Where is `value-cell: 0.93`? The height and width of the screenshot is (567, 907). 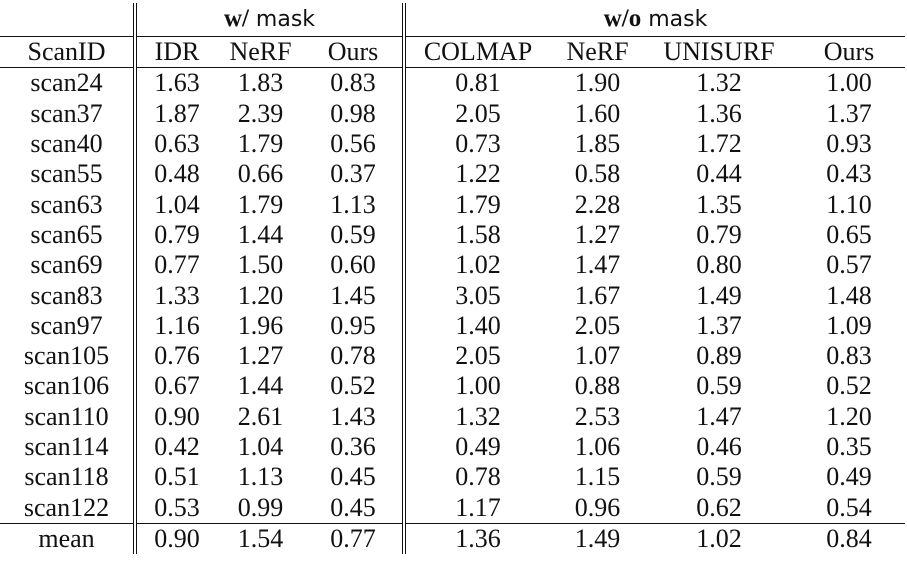
value-cell: 0.93 is located at coordinates (849, 144).